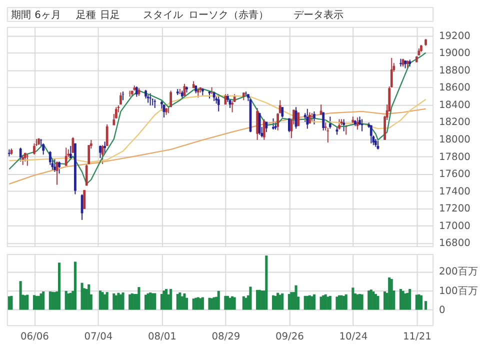  What do you see at coordinates (454, 209) in the screenshot?
I see `y-tick-label: 17200` at bounding box center [454, 209].